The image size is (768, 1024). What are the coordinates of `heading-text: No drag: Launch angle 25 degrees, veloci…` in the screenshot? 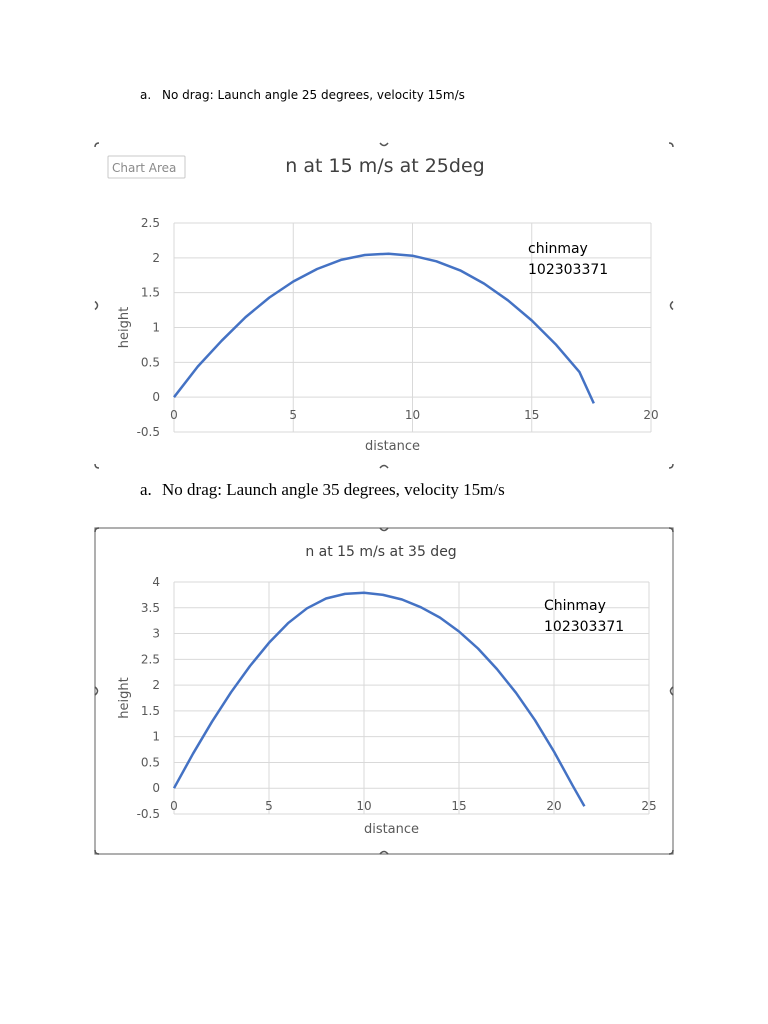 It's located at (313, 95).